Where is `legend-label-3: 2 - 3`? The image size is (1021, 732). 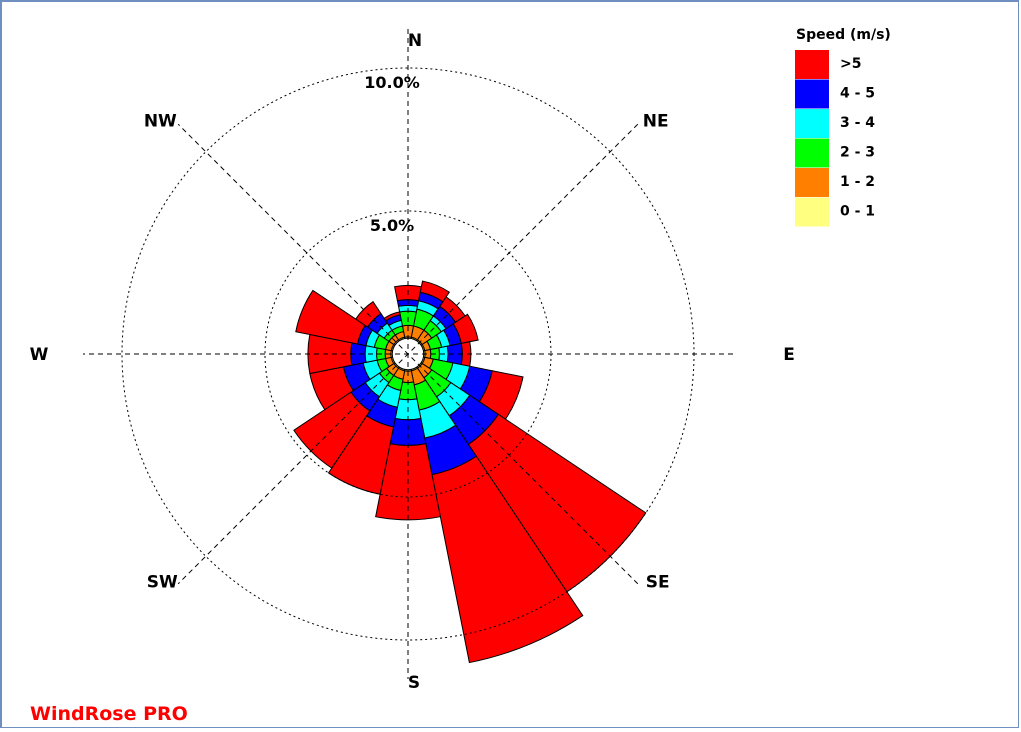 legend-label-3: 2 - 3 is located at coordinates (857, 153).